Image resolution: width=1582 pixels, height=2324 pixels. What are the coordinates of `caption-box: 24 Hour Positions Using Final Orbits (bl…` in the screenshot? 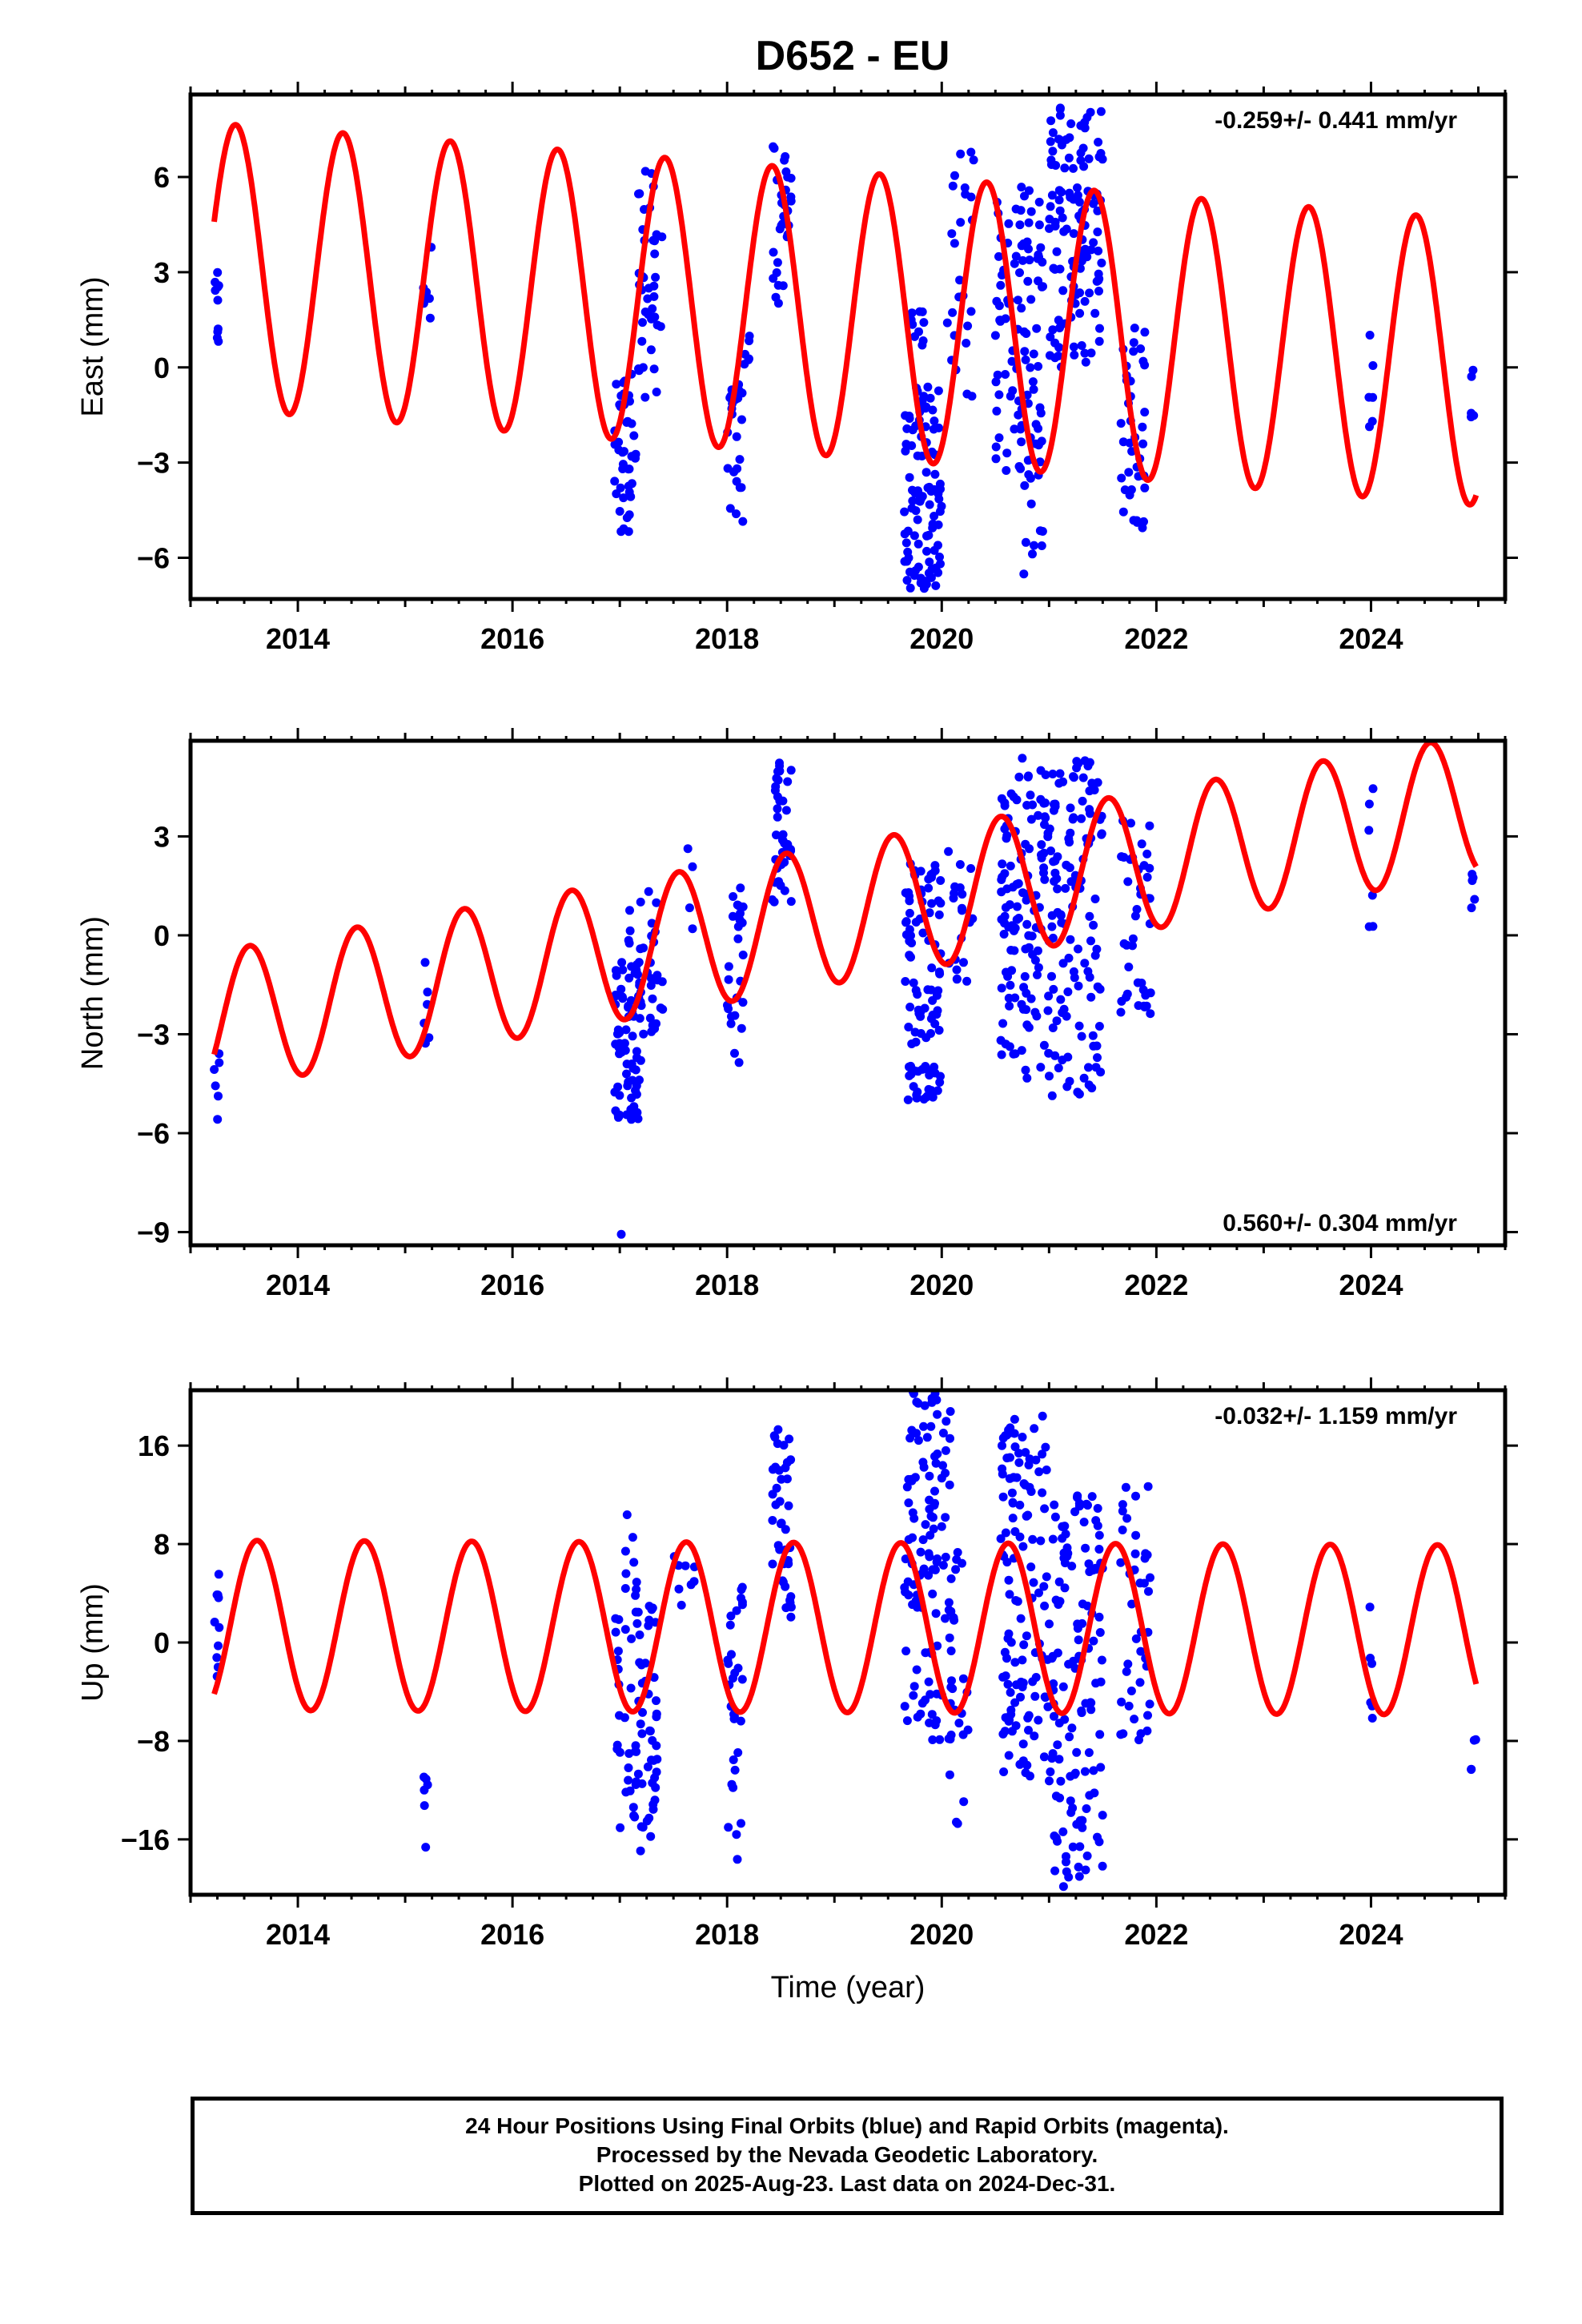 It's located at (847, 2156).